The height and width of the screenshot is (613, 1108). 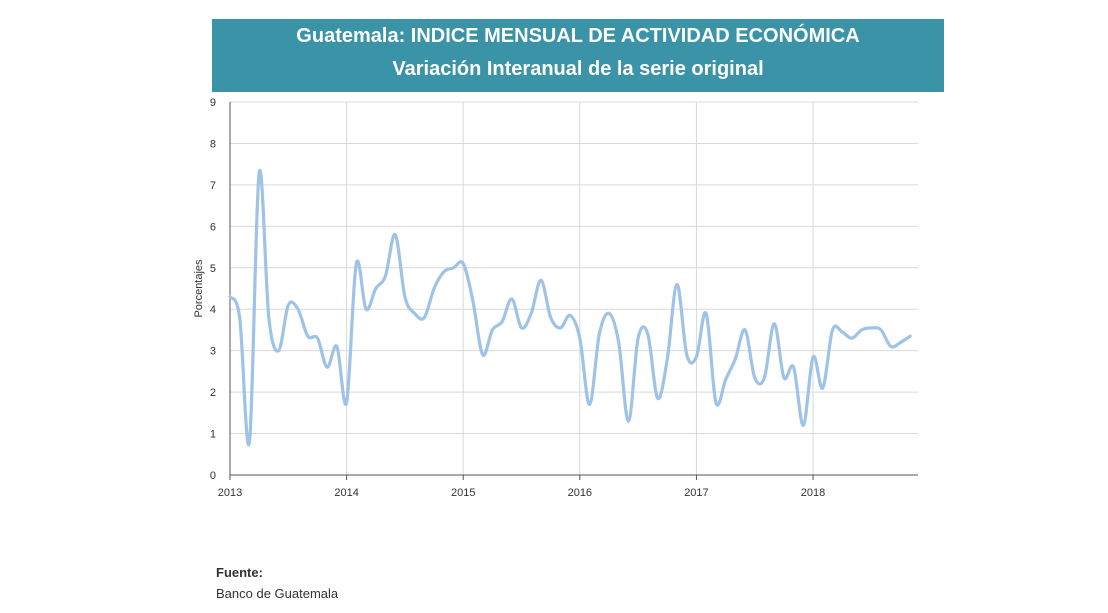 What do you see at coordinates (213, 269) in the screenshot?
I see `y-tick-label-5: 5` at bounding box center [213, 269].